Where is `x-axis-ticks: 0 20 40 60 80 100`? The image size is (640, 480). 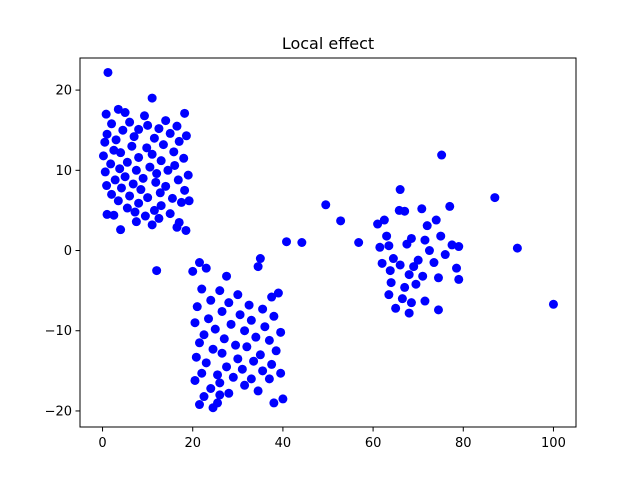
x-axis-ticks: 0 20 40 60 80 100 is located at coordinates (332, 439).